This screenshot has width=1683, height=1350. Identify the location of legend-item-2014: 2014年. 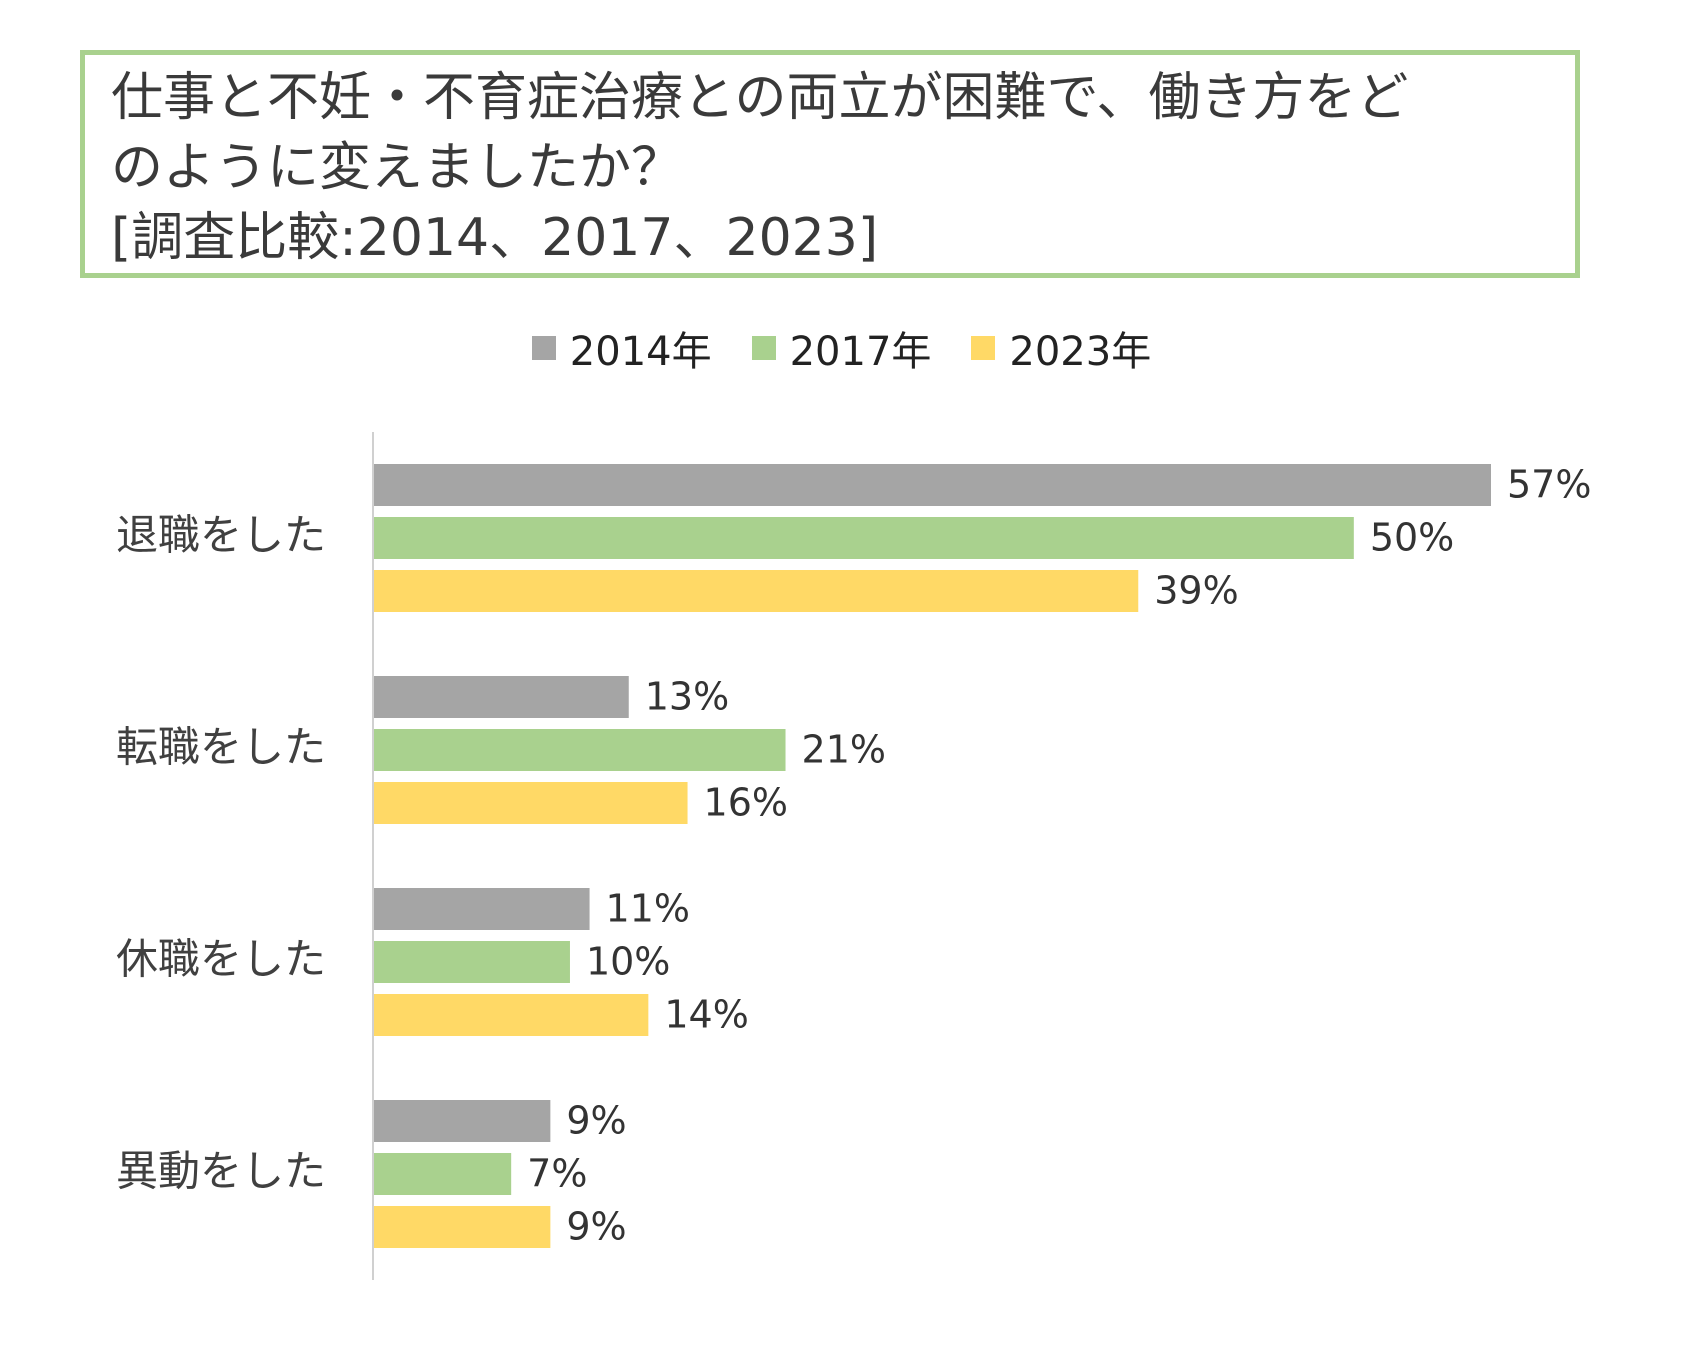
(621, 348).